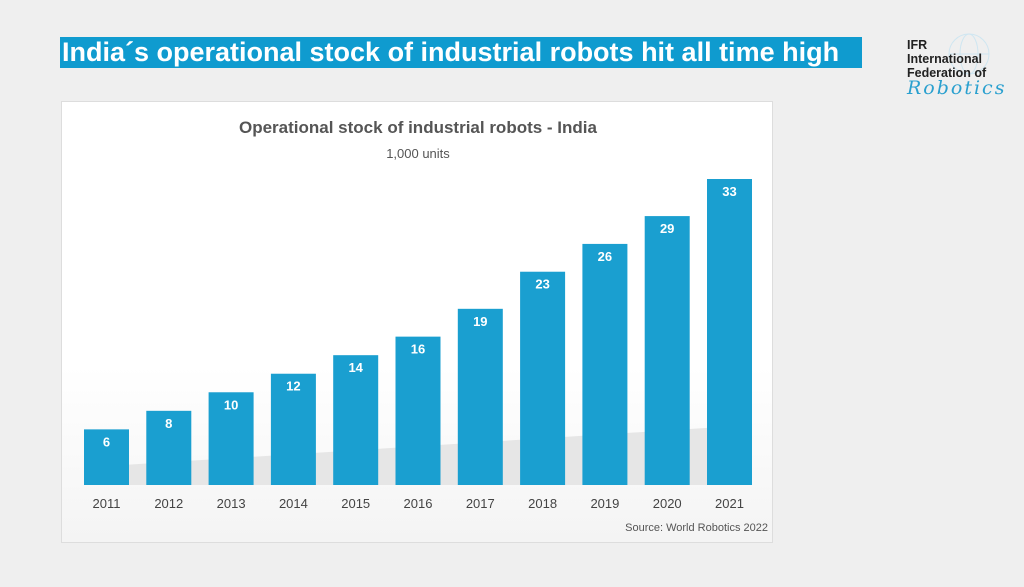  Describe the element at coordinates (418, 410) in the screenshot. I see `bar-2016` at that location.